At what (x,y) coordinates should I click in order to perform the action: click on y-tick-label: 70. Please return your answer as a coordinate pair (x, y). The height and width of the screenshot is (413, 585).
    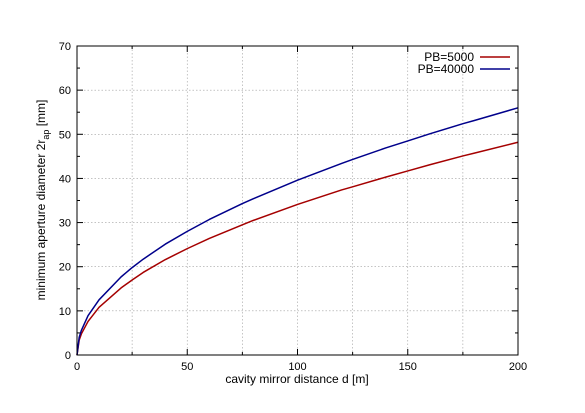
    Looking at the image, I should click on (65, 47).